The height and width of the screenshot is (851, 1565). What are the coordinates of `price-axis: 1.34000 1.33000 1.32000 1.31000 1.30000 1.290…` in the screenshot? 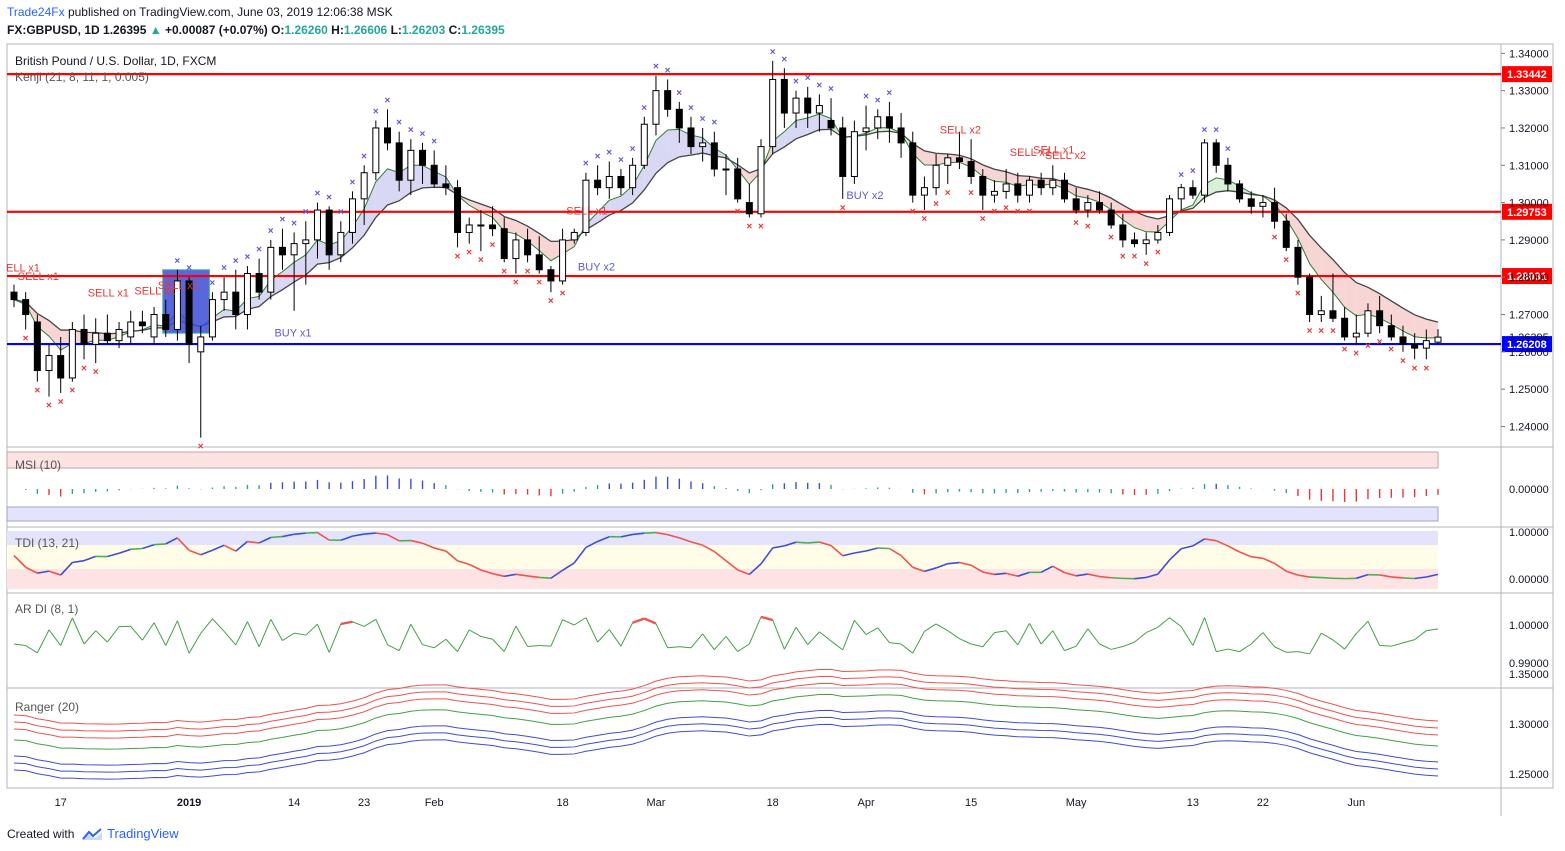 It's located at (1525, 240).